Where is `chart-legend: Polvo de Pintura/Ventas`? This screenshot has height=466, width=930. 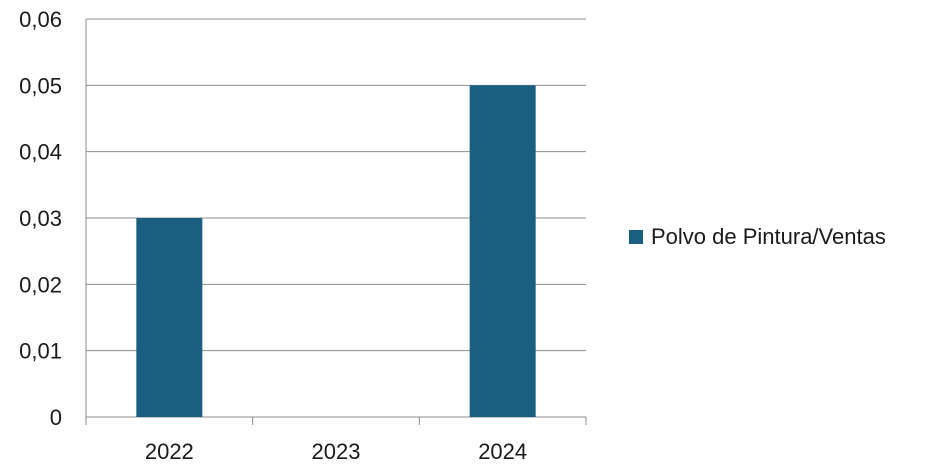
chart-legend: Polvo de Pintura/Ventas is located at coordinates (757, 237).